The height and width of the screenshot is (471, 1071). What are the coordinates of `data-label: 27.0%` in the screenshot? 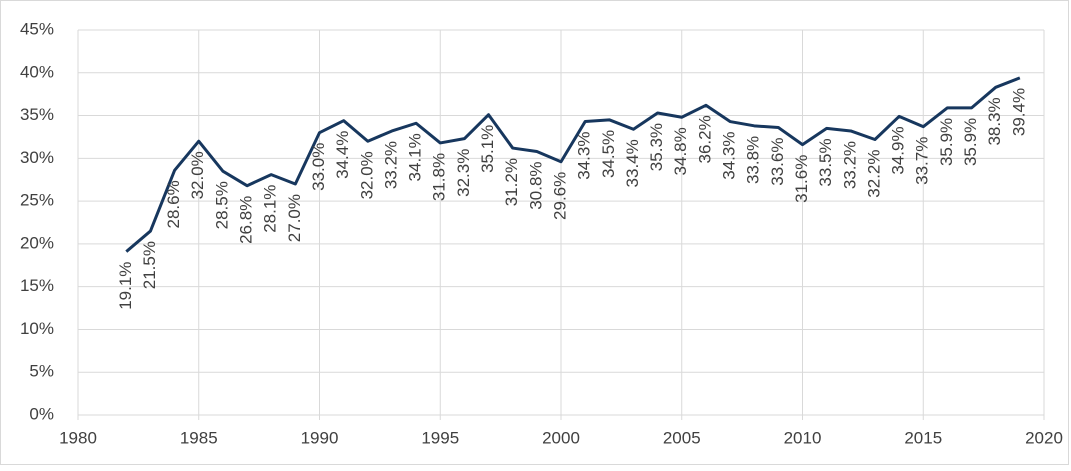 It's located at (294, 218).